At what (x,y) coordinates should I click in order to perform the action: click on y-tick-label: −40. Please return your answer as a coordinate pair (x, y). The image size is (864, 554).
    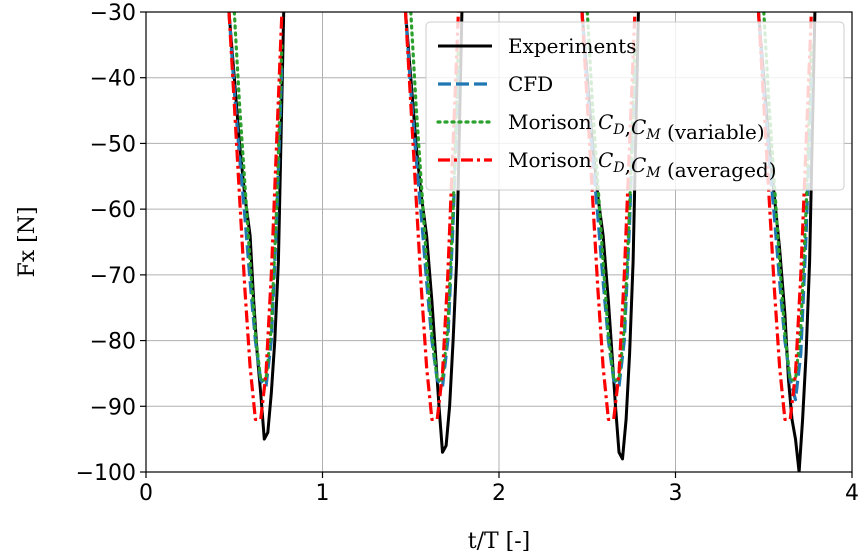
    Looking at the image, I should click on (113, 79).